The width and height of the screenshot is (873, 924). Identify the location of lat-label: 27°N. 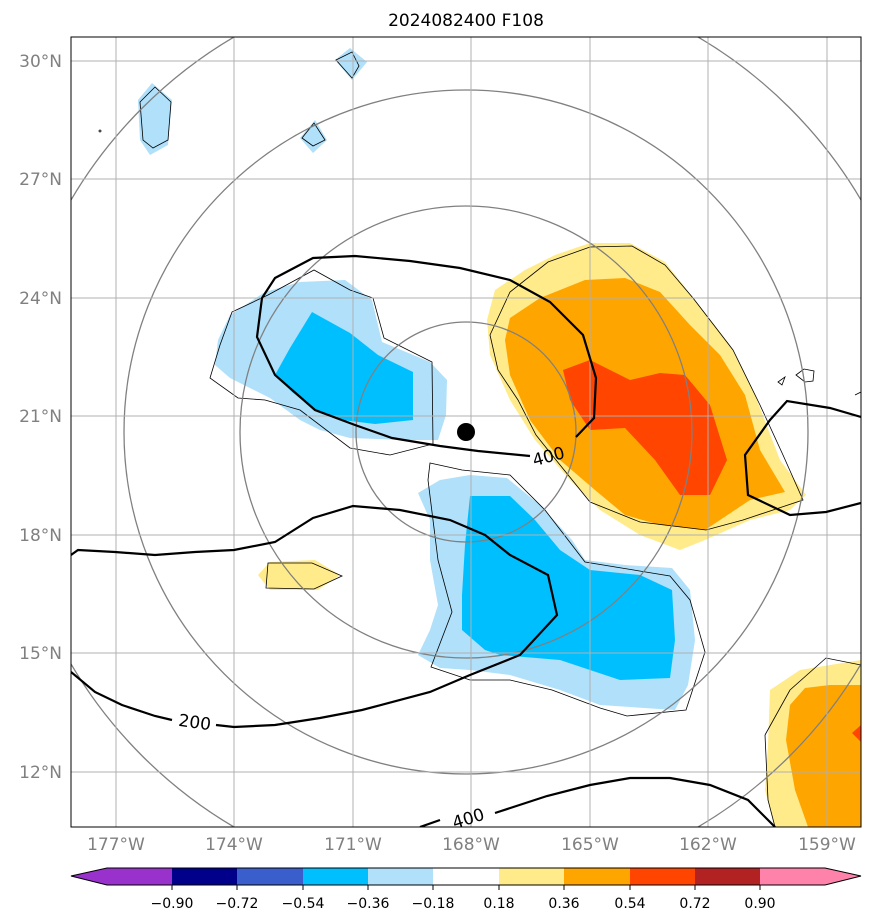
(40, 180).